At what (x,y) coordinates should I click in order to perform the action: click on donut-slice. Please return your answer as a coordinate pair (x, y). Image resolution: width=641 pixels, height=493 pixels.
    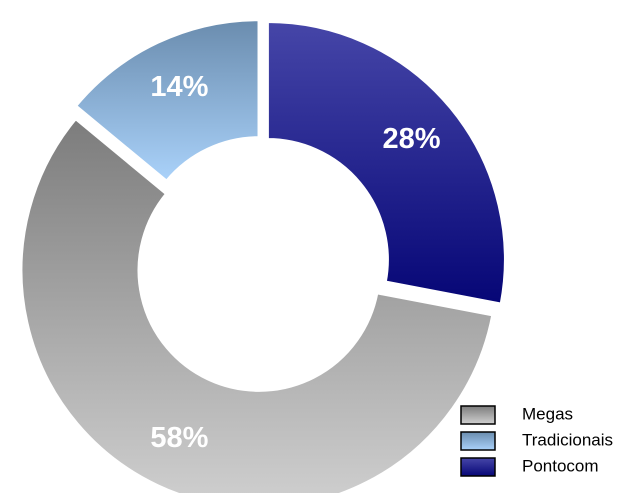
    Looking at the image, I should click on (167, 101).